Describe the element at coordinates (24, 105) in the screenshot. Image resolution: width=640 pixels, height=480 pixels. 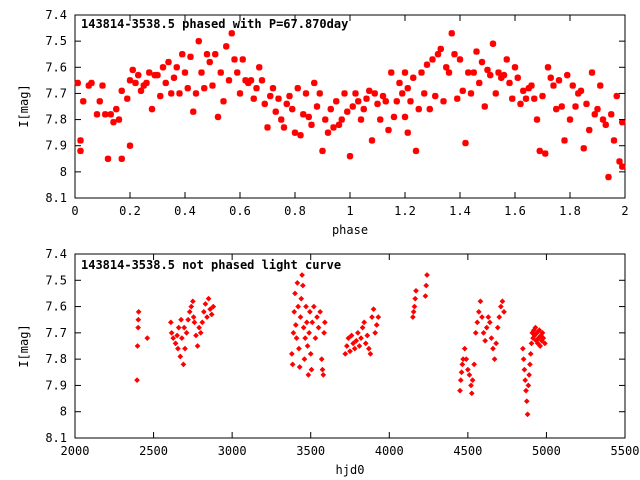
I see `phased-y-axis-label: I[mag]` at that location.